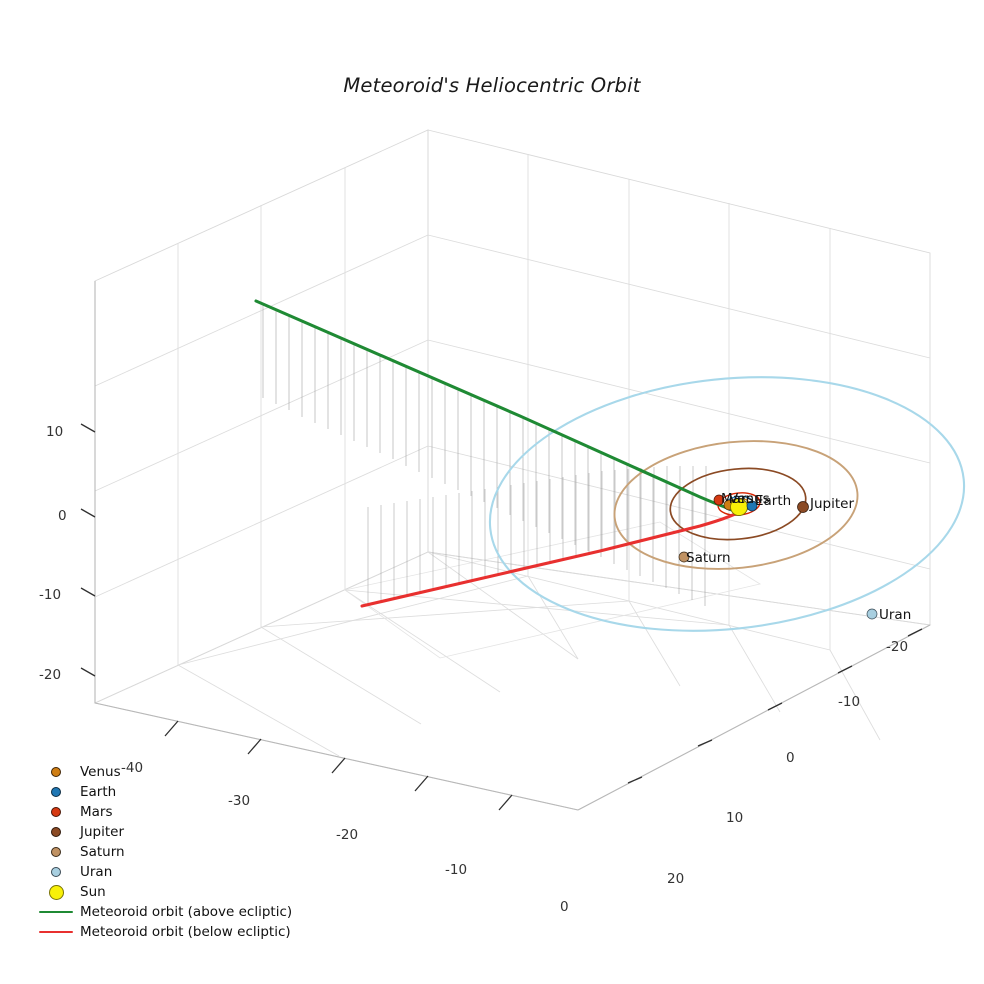 Image resolution: width=984 pixels, height=984 pixels. Describe the element at coordinates (185, 932) in the screenshot. I see `legend-label: Meteoroid orbit (below ecliptic)` at that location.